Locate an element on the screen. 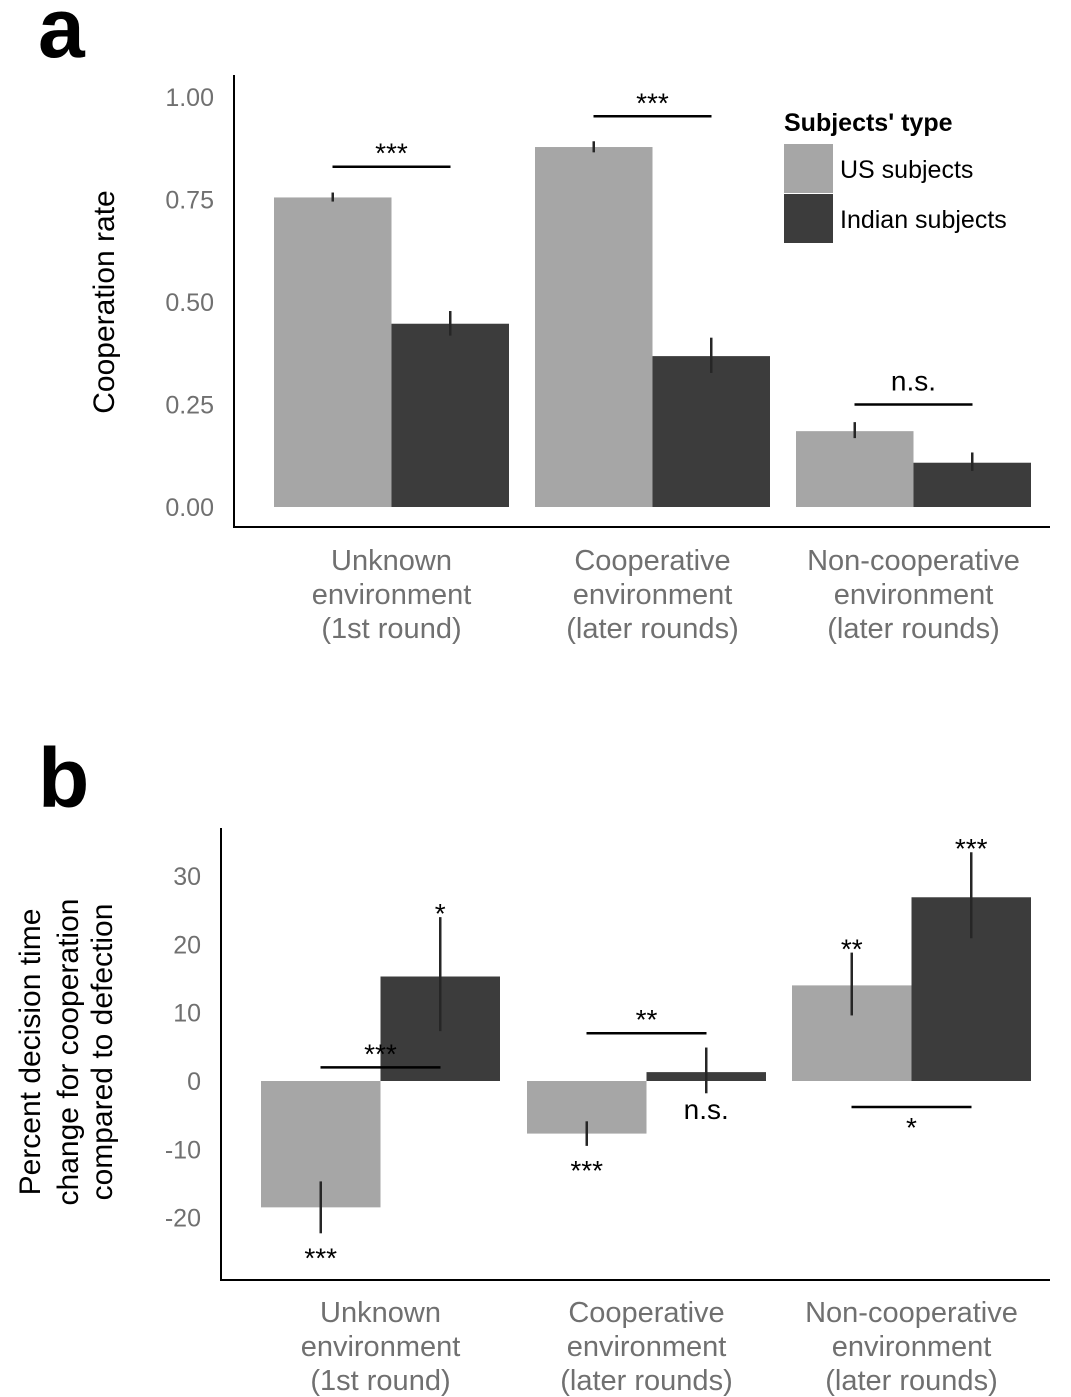 The height and width of the screenshot is (1397, 1071). y-tick-label: 0.25 is located at coordinates (189, 406).